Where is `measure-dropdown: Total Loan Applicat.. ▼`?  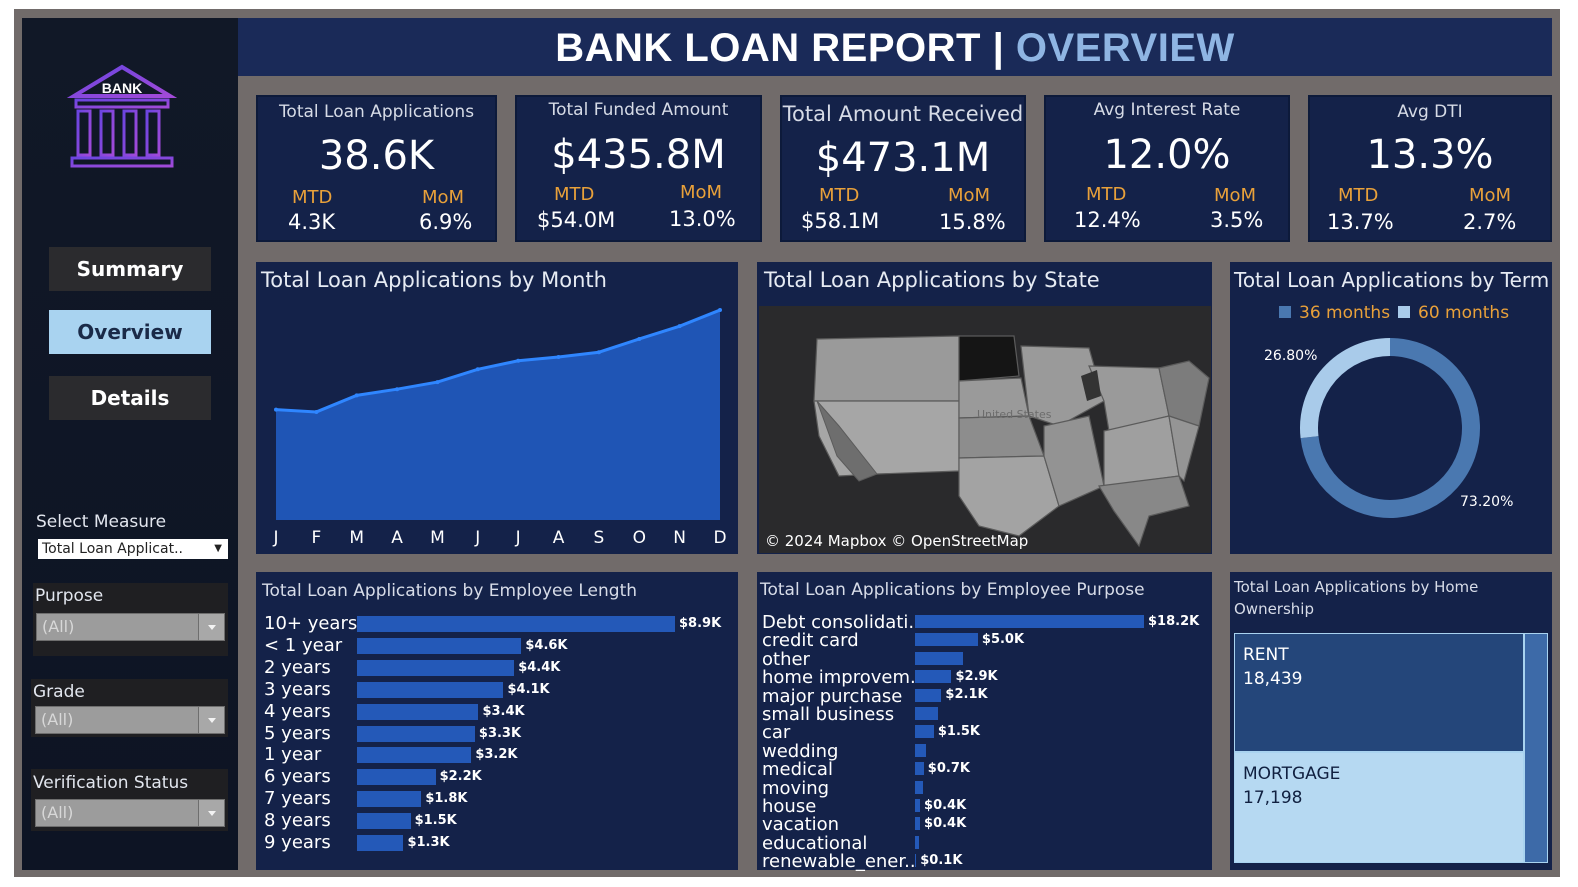
measure-dropdown: Total Loan Applicat.. ▼ is located at coordinates (133, 549).